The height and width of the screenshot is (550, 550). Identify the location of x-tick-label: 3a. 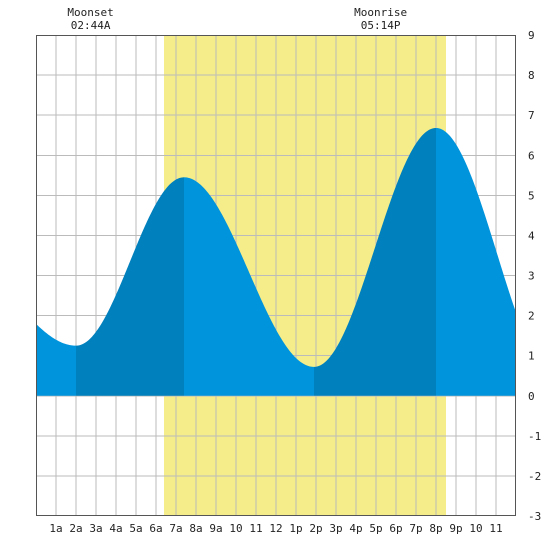
(95, 528).